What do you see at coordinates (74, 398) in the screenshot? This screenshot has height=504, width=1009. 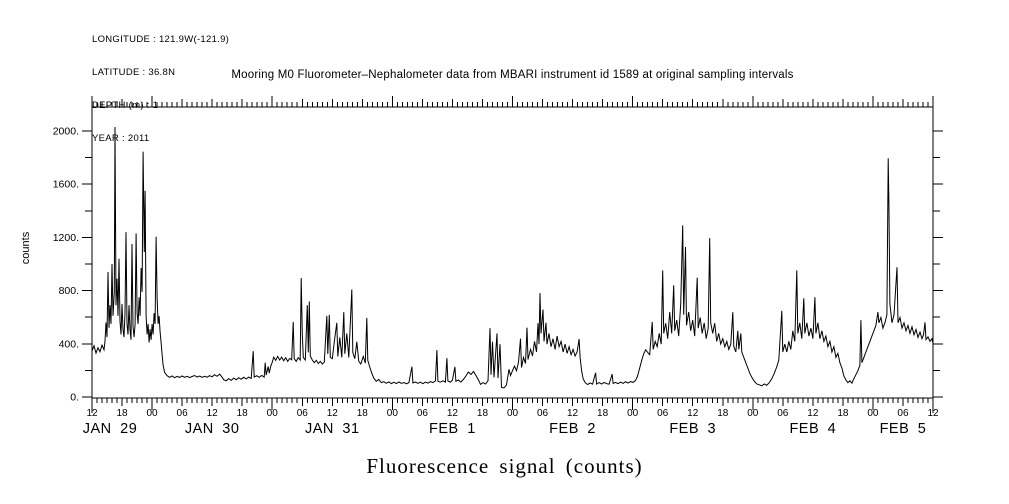 I see `y-tick-label: 0.` at bounding box center [74, 398].